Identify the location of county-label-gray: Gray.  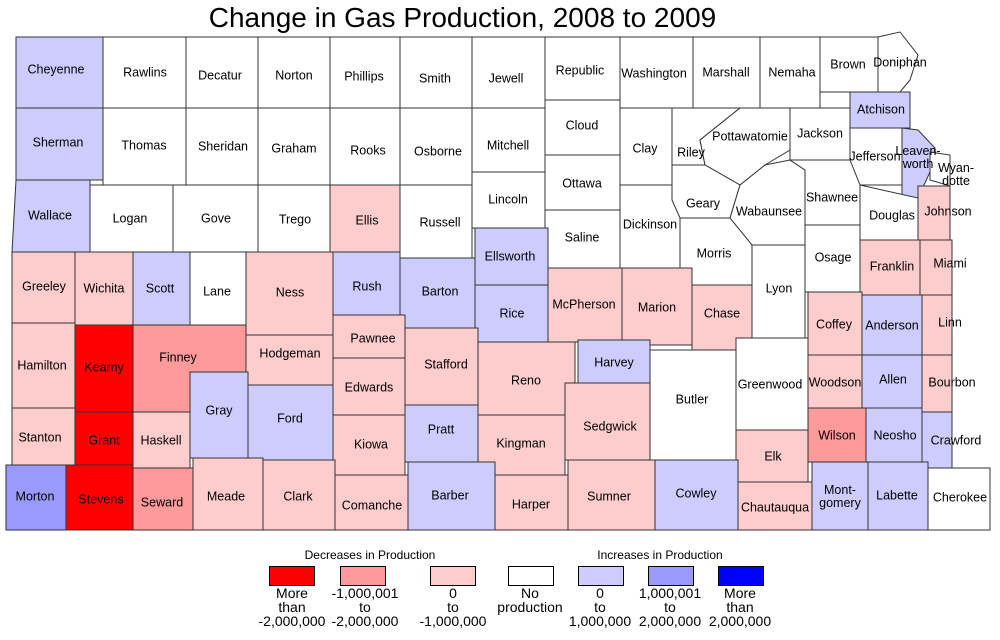
(219, 410).